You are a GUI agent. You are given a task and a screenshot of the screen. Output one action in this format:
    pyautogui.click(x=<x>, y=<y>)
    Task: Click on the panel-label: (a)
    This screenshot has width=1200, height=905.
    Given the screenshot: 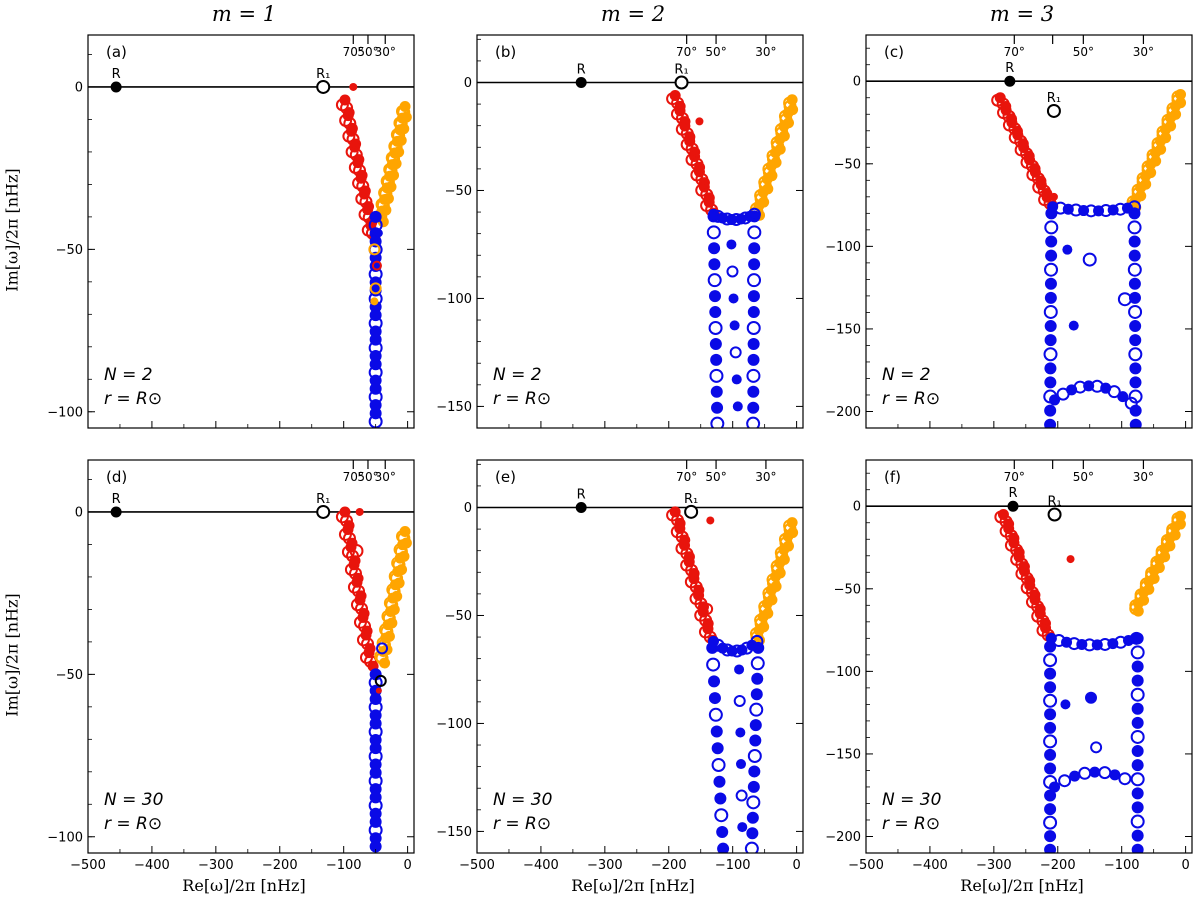 What is the action you would take?
    pyautogui.click(x=116, y=52)
    